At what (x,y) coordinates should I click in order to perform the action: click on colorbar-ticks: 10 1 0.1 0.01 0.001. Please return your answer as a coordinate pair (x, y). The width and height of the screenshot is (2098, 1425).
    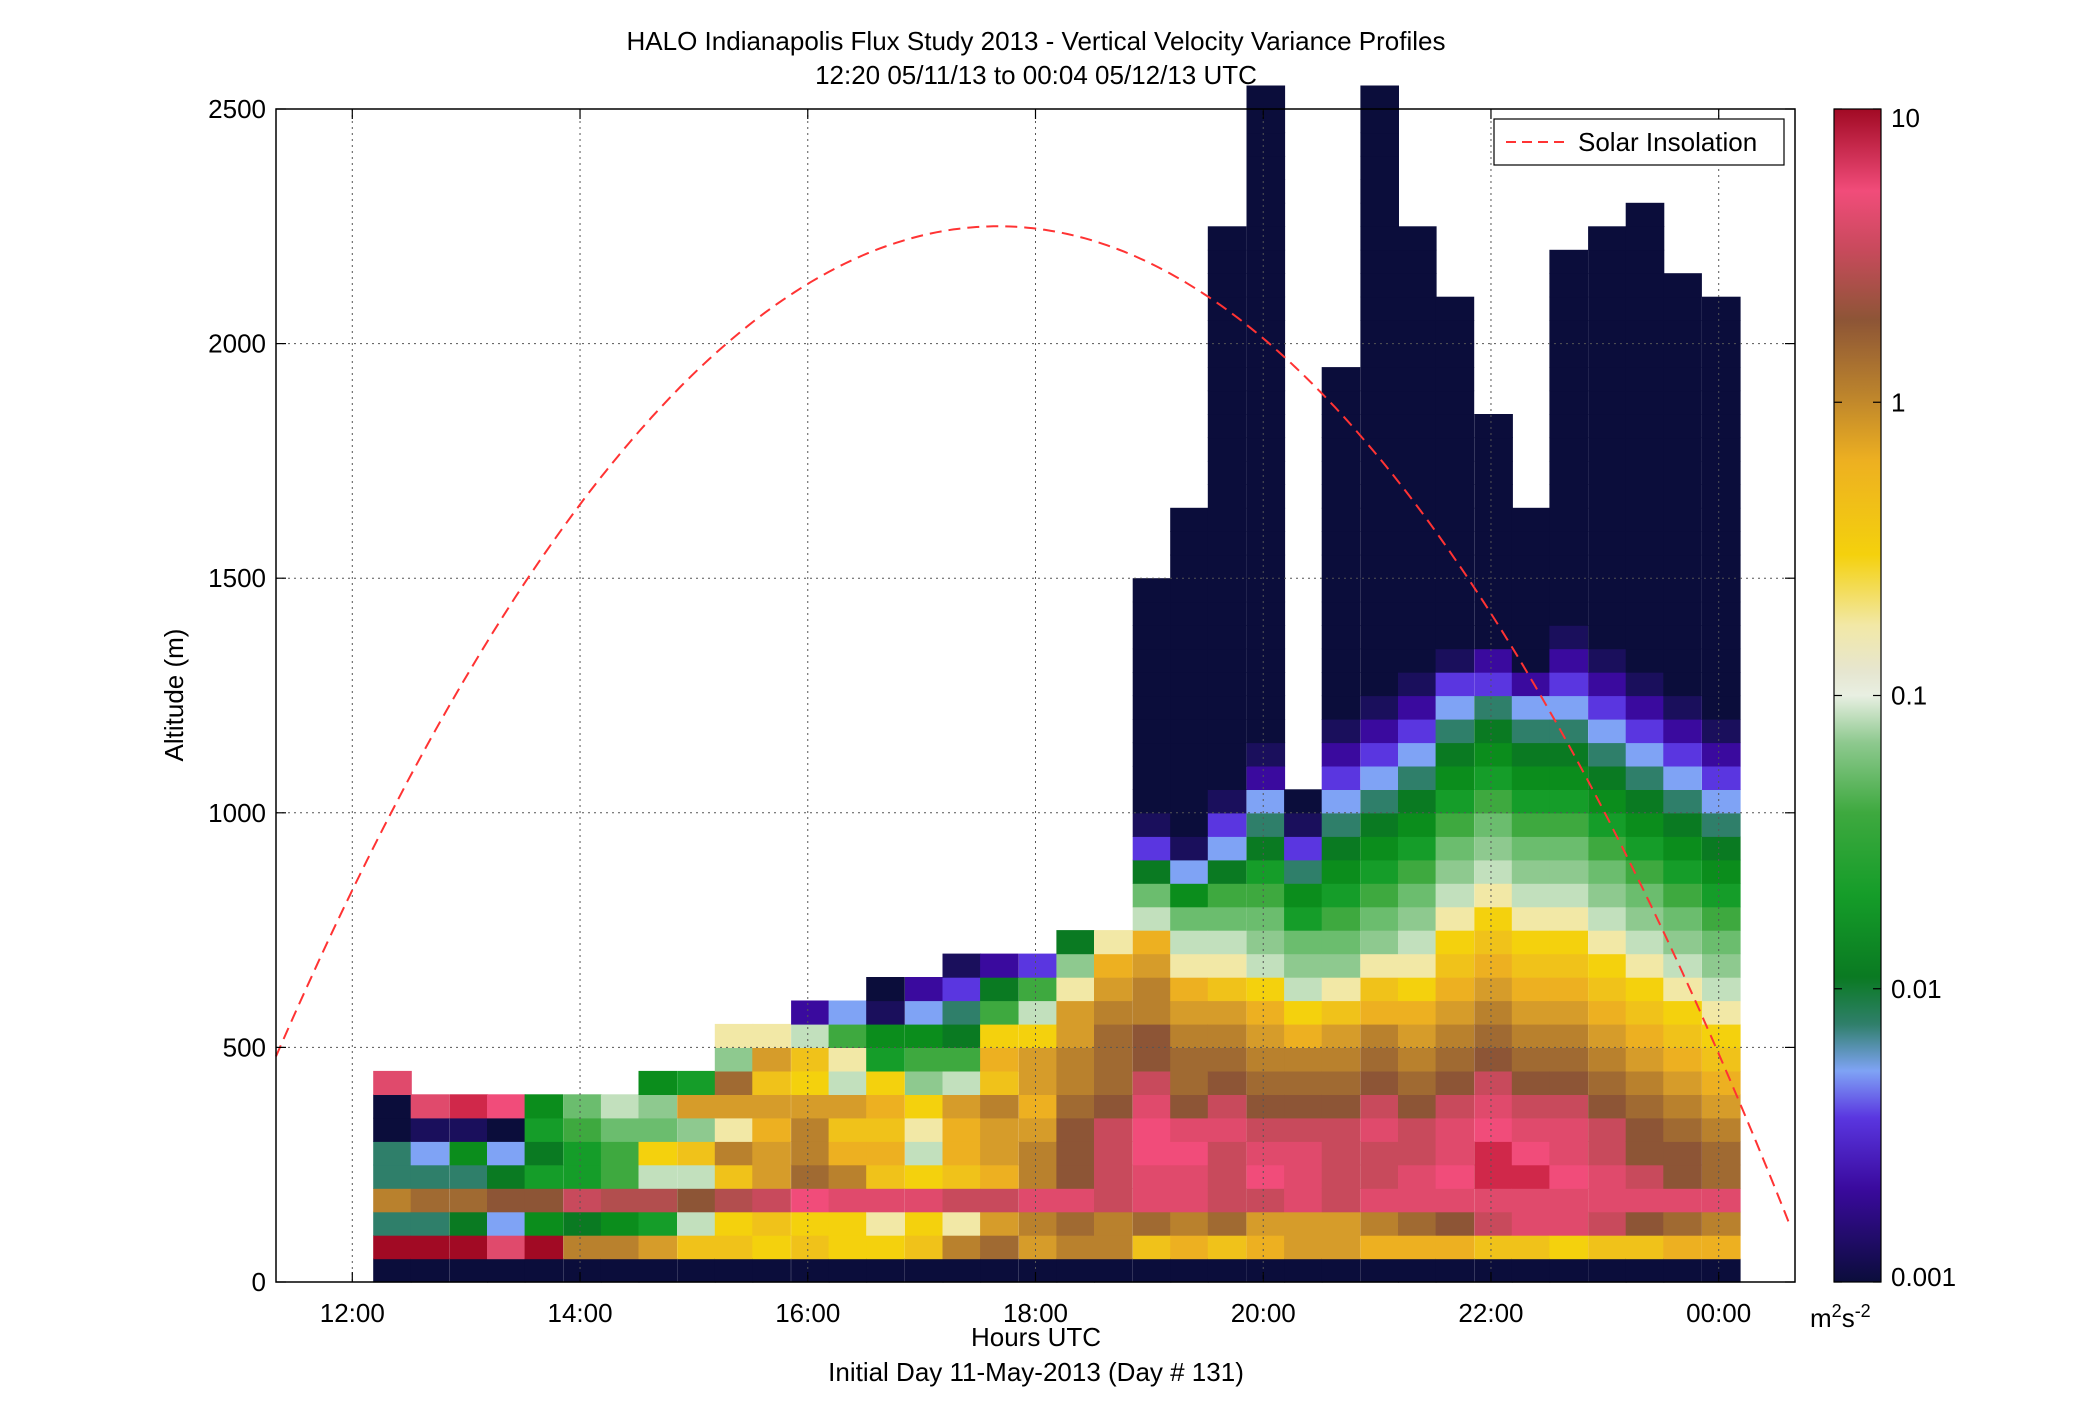
    Looking at the image, I should click on (1895, 697).